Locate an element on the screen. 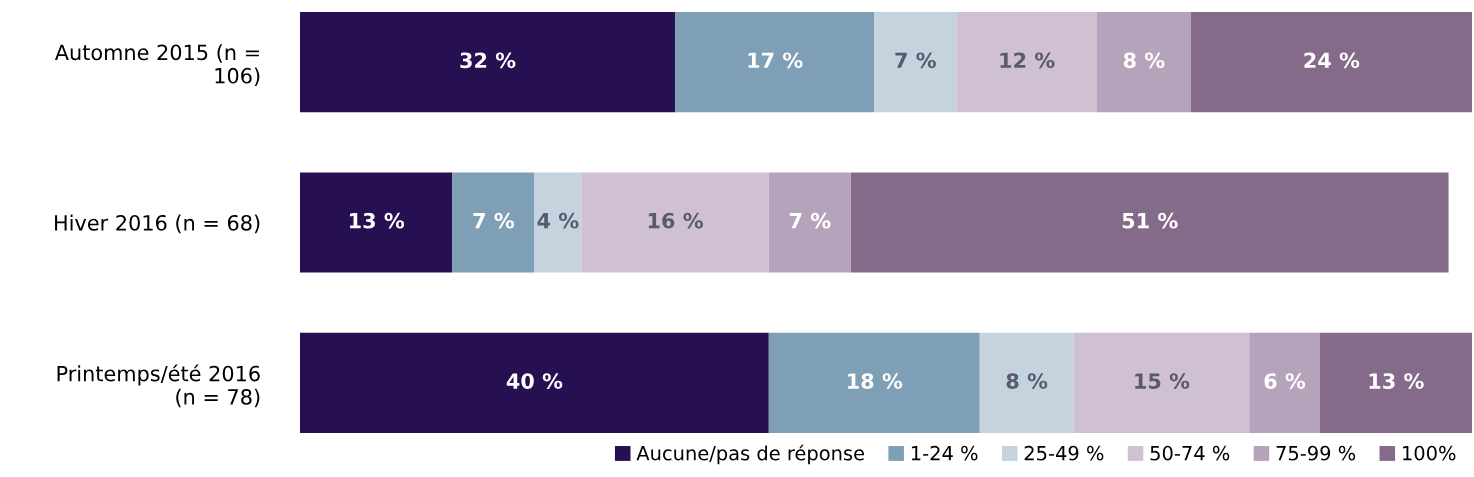 Image resolution: width=1474 pixels, height=477 pixels. y-tick-label: Hiver 2016 (n = 68) is located at coordinates (157, 224).